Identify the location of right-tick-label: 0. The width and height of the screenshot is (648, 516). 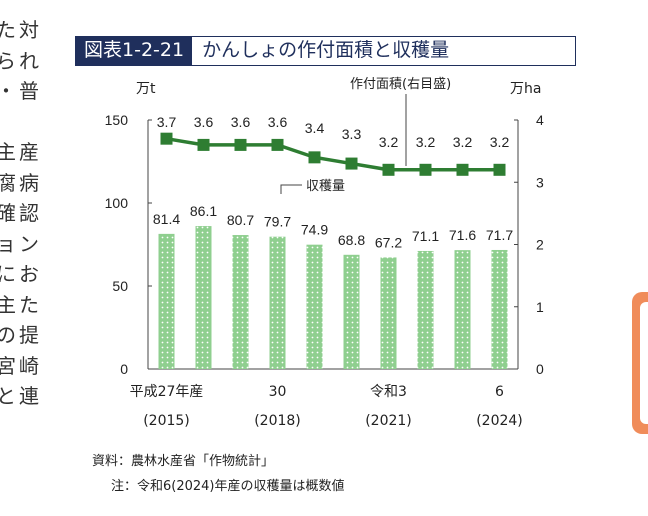
(540, 369).